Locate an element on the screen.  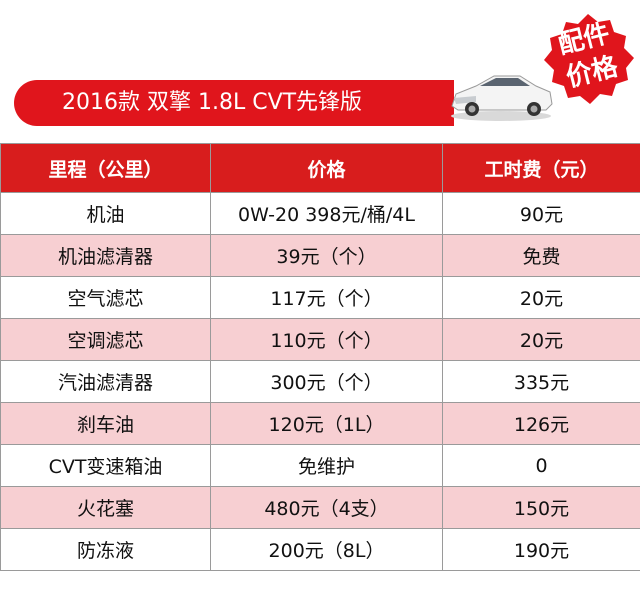
cell-item: CVT变速箱油 is located at coordinates (105, 465).